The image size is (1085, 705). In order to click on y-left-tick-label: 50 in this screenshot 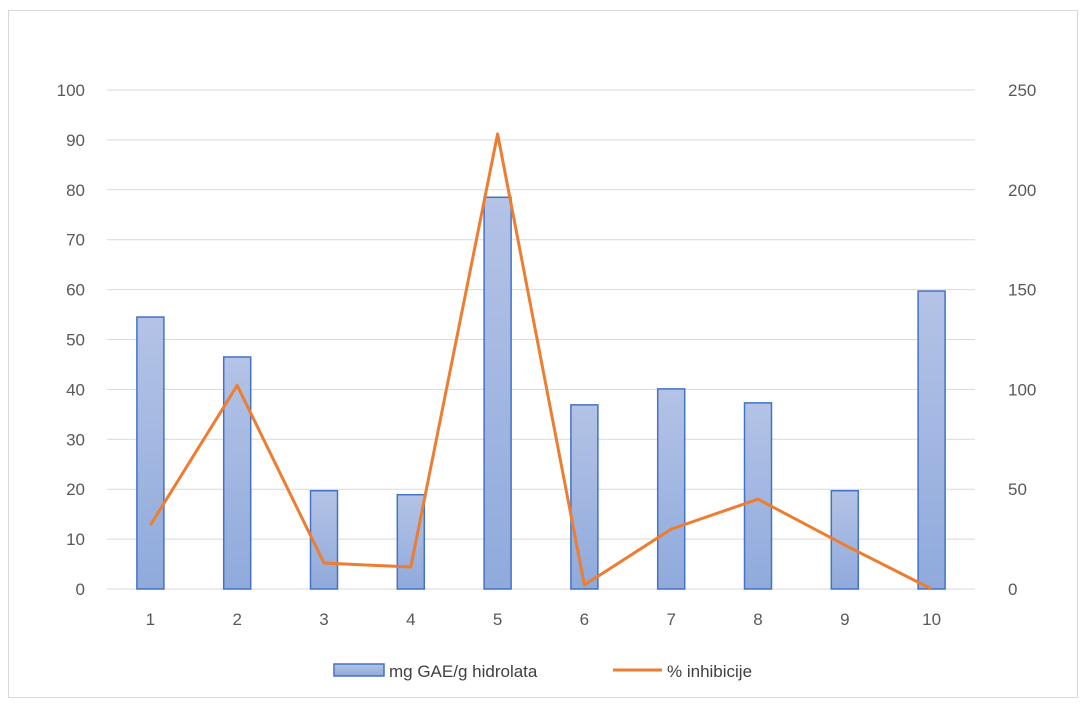, I will do `click(75, 340)`.